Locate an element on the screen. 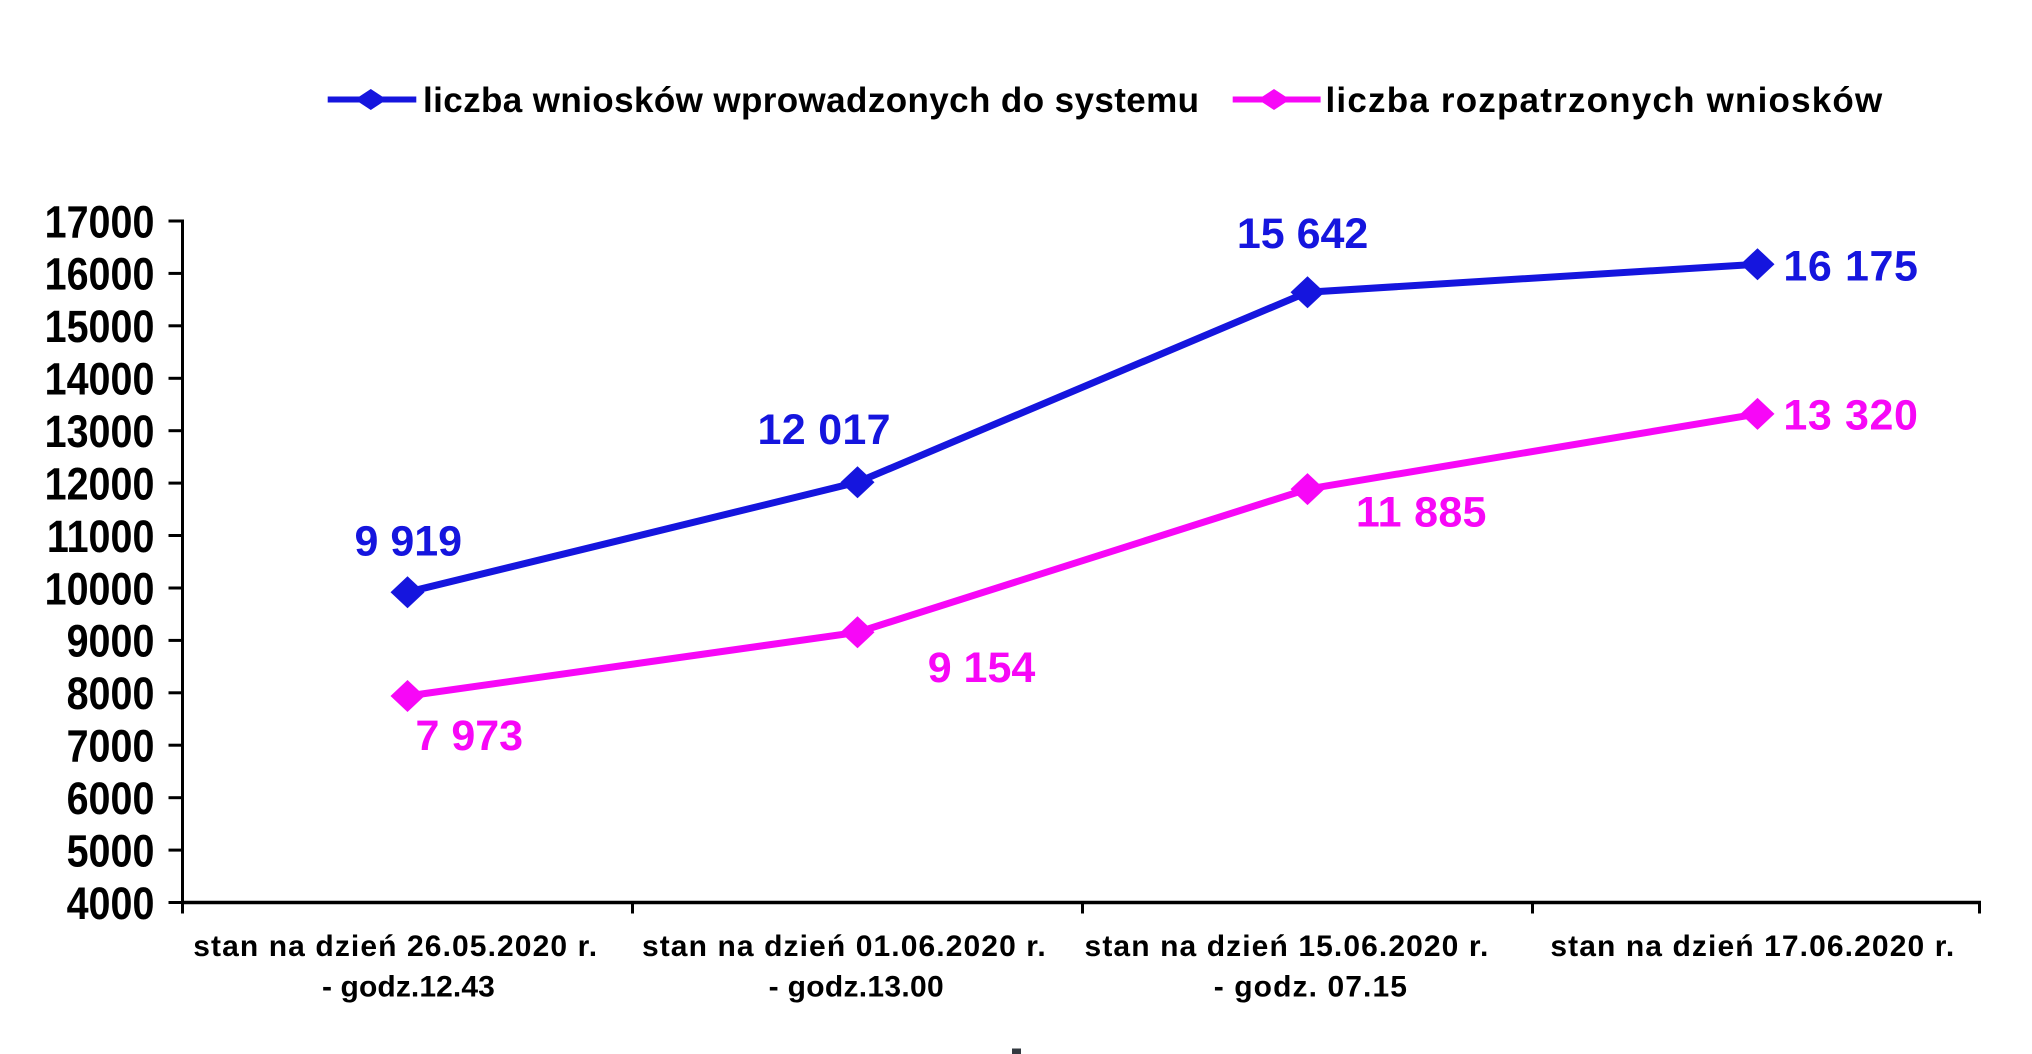 The height and width of the screenshot is (1054, 2032). svg-text: 6000 is located at coordinates (111, 798).